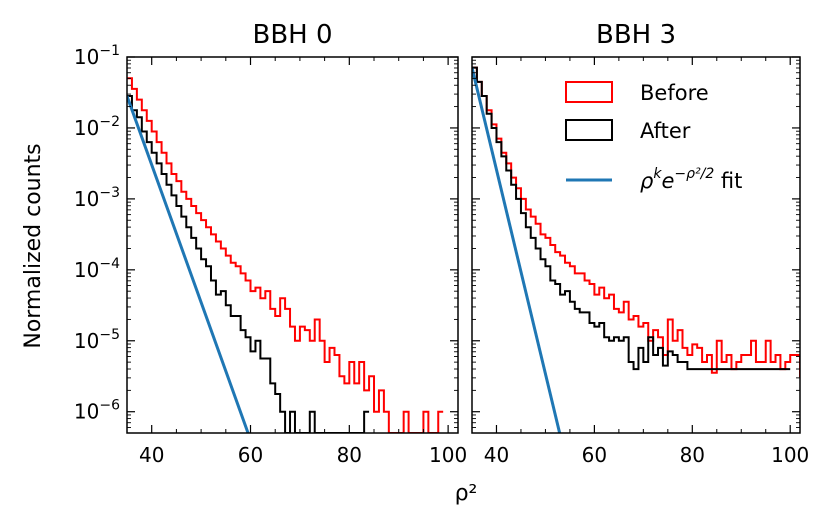  What do you see at coordinates (466, 493) in the screenshot?
I see `x-axis-label: ρ²` at bounding box center [466, 493].